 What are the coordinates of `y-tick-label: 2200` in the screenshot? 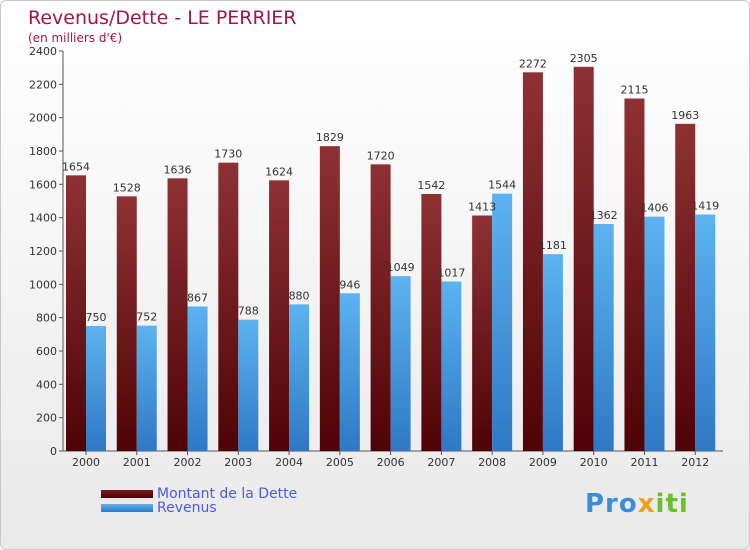 It's located at (43, 84).